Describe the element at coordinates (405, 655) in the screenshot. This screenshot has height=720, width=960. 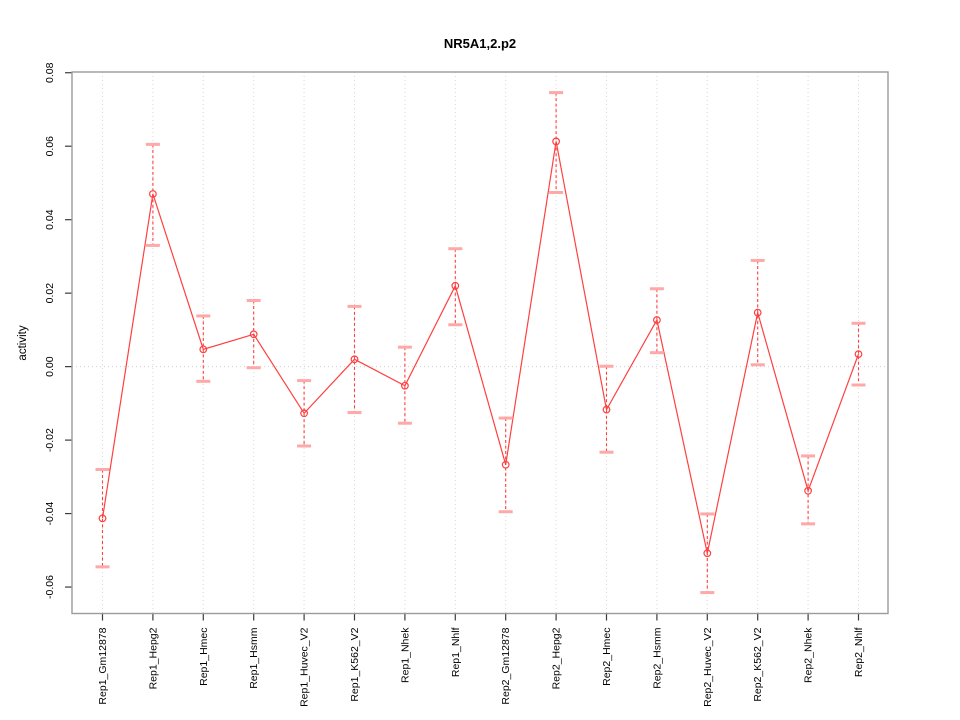
I see `x-tick-label: Rep1_Nhek` at that location.